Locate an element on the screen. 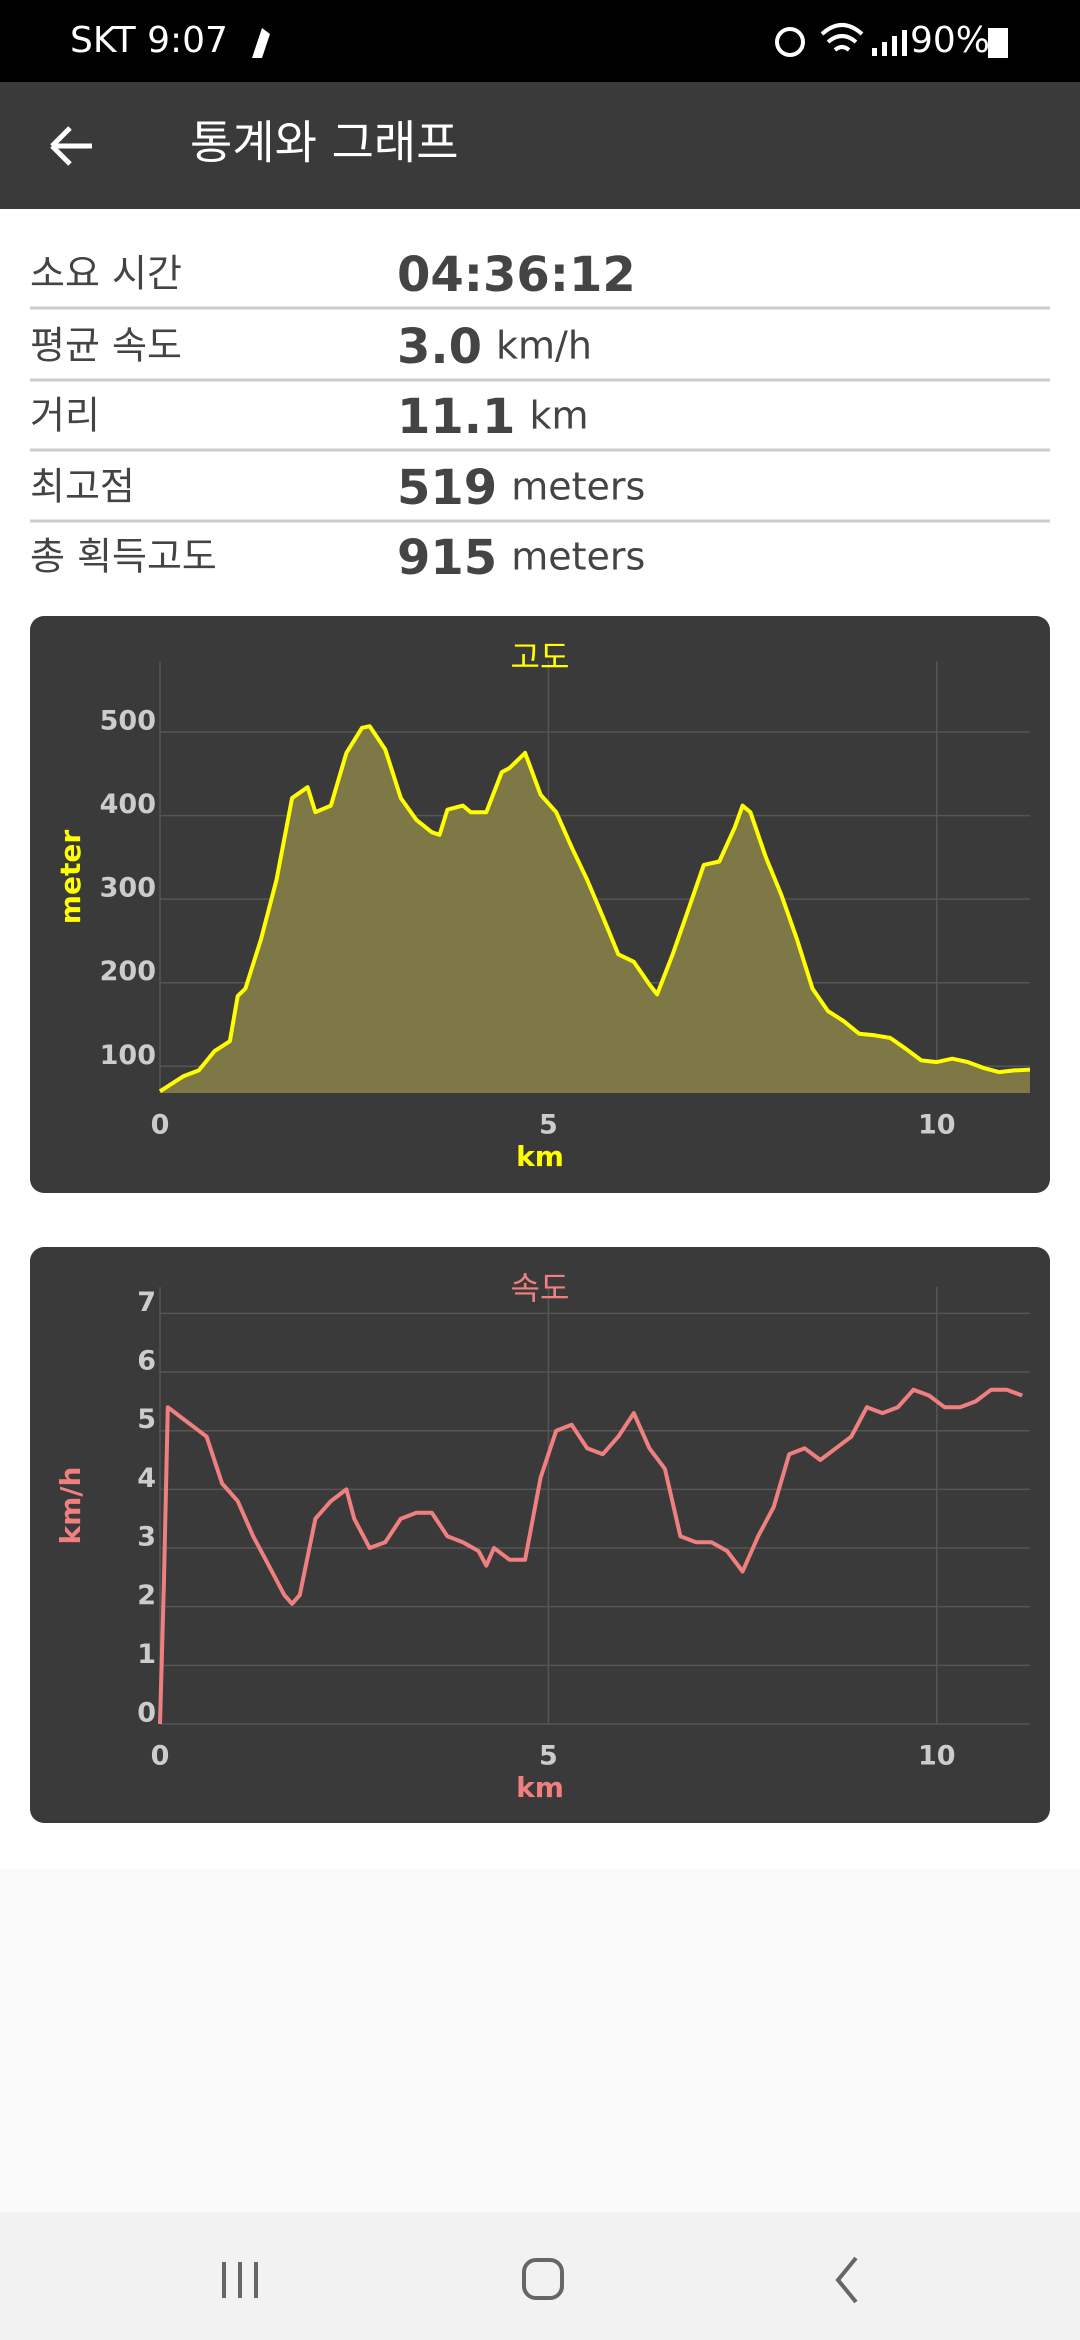 The width and height of the screenshot is (1080, 2340). home-button is located at coordinates (543, 2279).